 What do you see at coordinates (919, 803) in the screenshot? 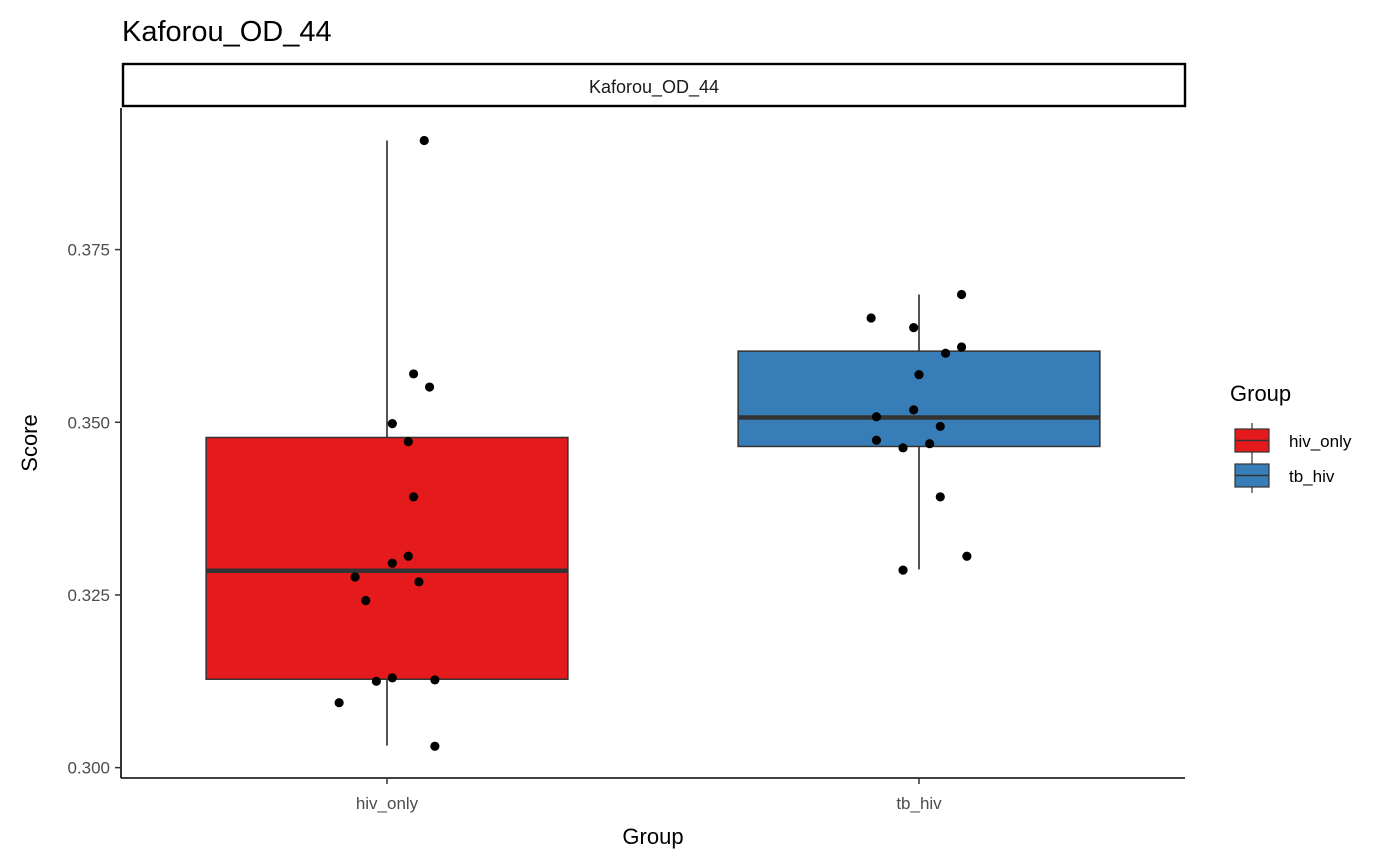
I see `x-tick-label: tb_hiv` at bounding box center [919, 803].